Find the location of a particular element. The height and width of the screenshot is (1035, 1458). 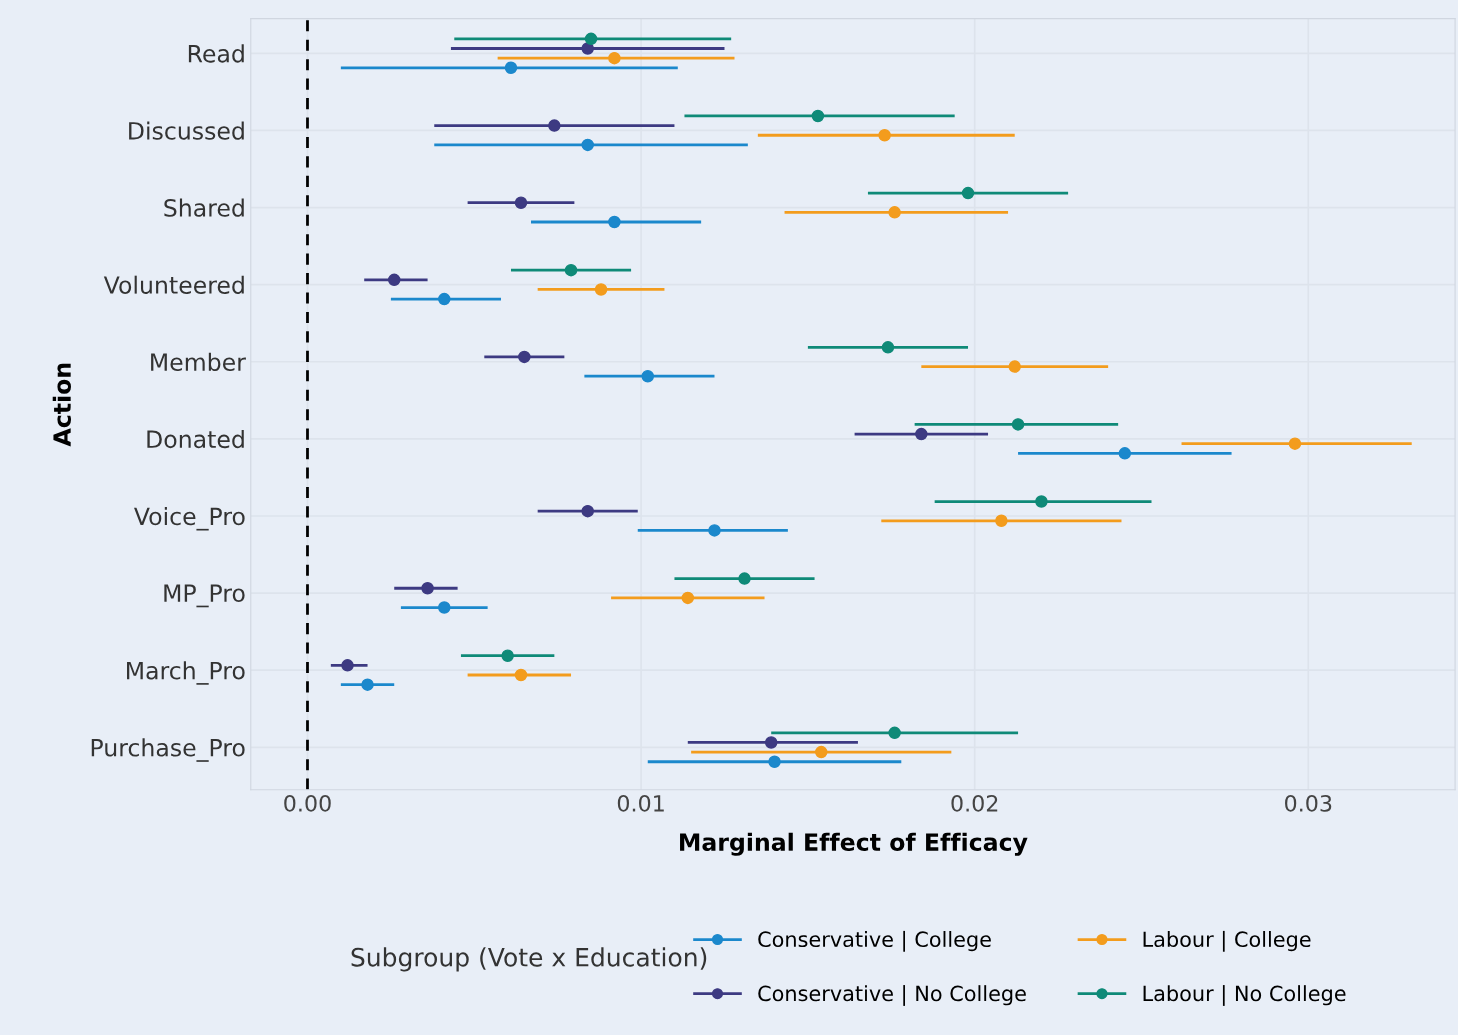

y-tick-label: Voice_Pro is located at coordinates (189, 519).